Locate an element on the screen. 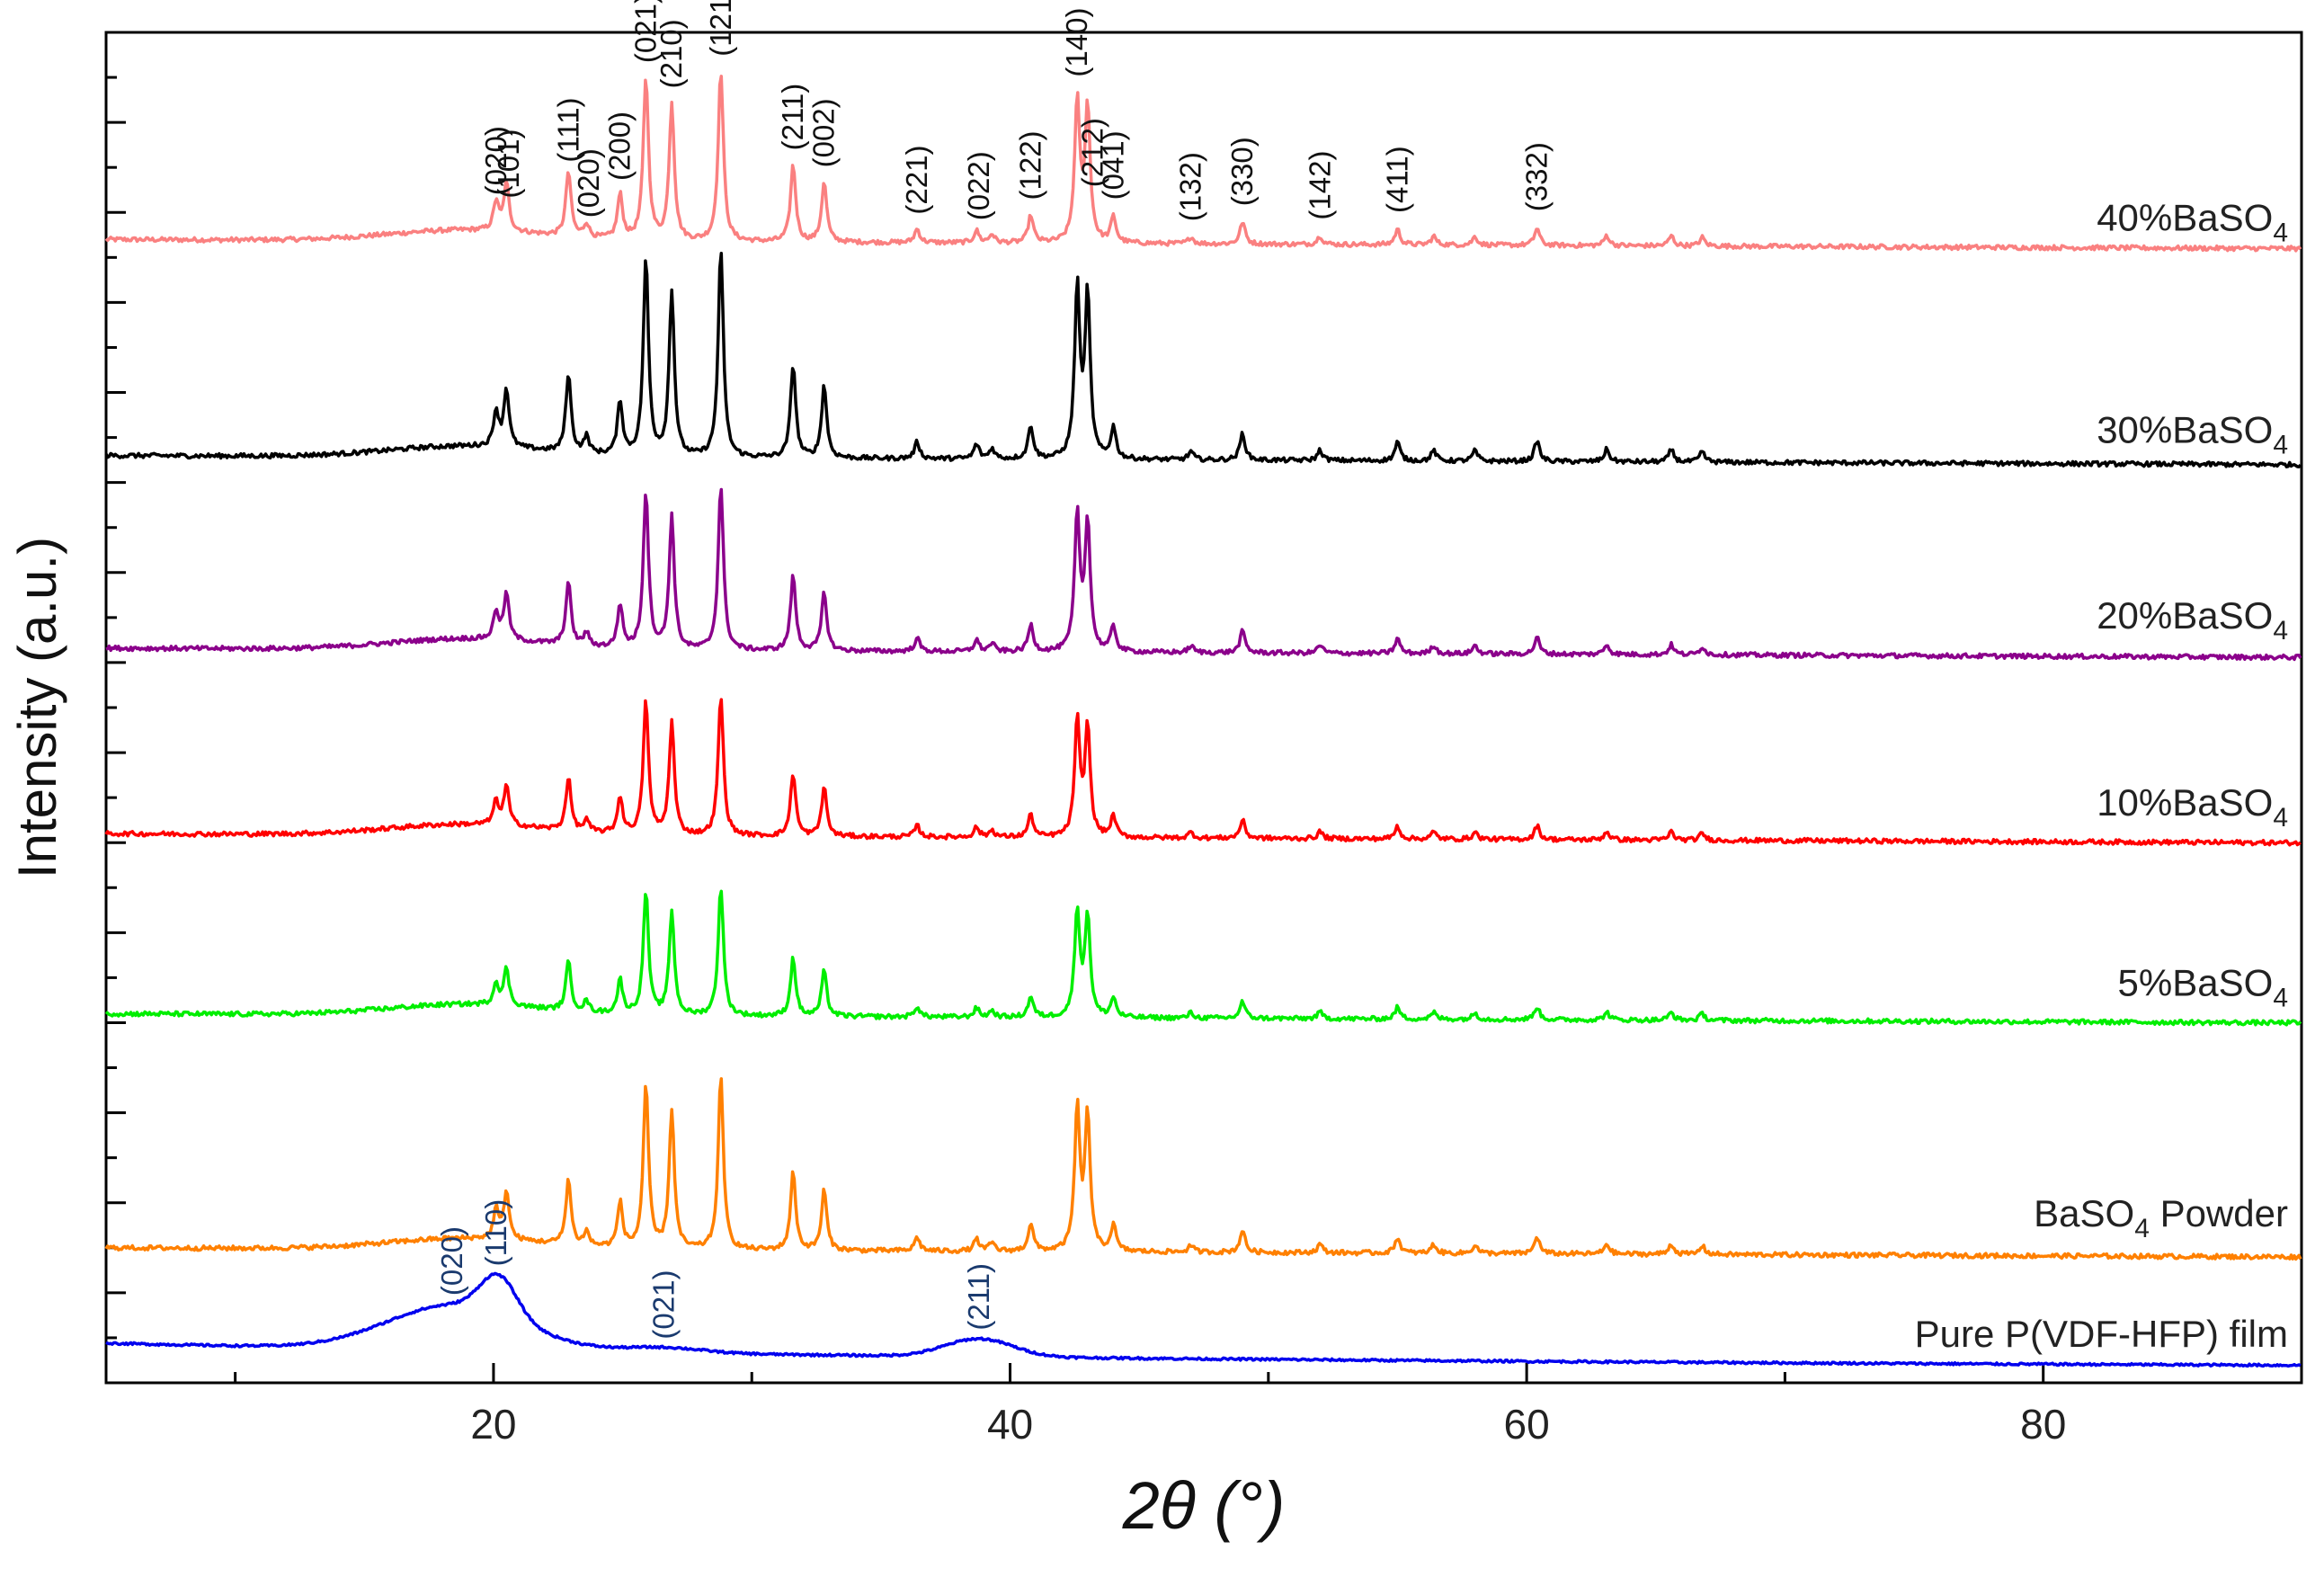  series-label: BaSO4 Powder is located at coordinates (2161, 1217).